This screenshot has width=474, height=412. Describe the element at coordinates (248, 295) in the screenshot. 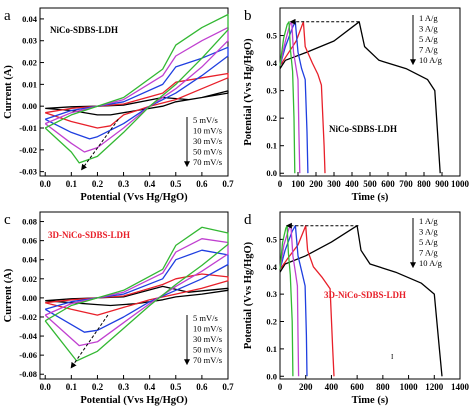

I see `y-axis-label: Potential (Vvs Hg/HgO)` at that location.